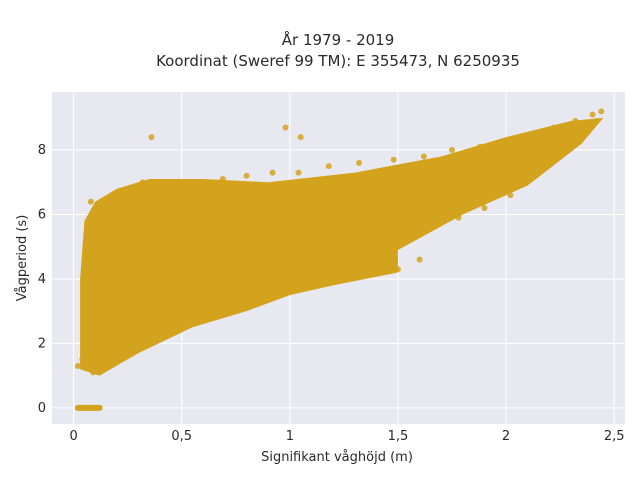 This screenshot has height=480, width=640. Describe the element at coordinates (338, 39) in the screenshot. I see `chart-title: År 1979 - 2019` at that location.